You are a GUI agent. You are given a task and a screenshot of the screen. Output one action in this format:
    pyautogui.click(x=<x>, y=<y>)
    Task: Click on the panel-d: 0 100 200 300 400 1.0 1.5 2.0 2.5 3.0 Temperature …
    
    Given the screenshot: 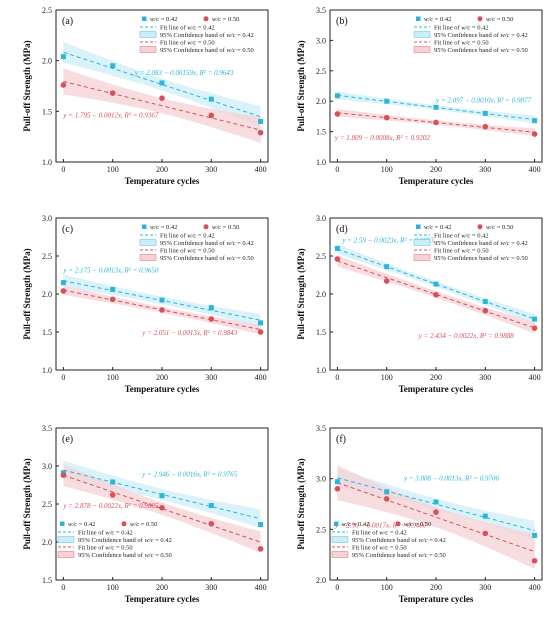 What is the action you would take?
    pyautogui.click(x=419, y=304)
    